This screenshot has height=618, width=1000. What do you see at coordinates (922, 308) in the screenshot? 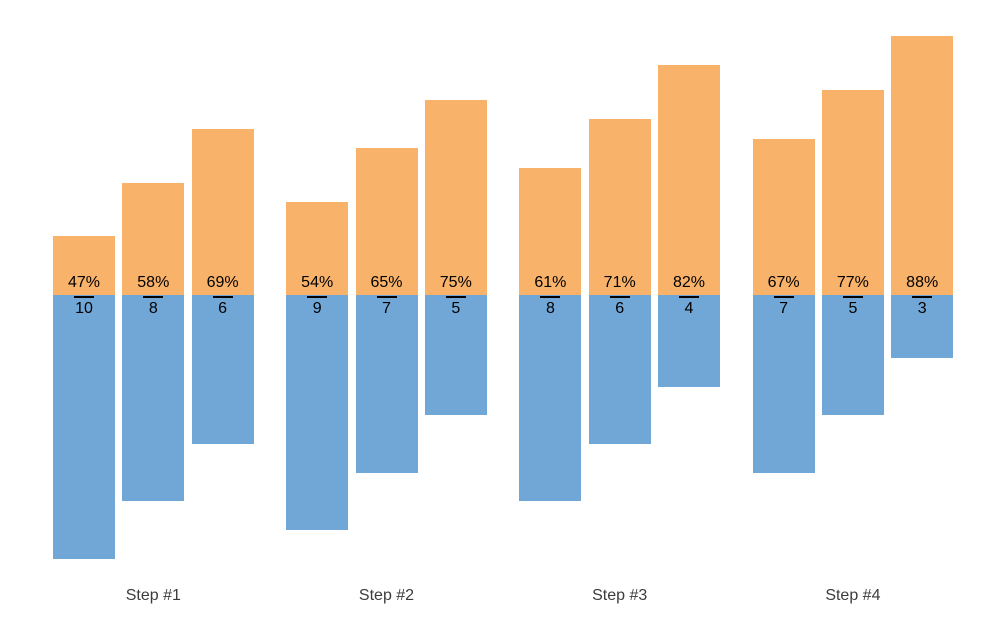
I see `count-label: 3` at bounding box center [922, 308].